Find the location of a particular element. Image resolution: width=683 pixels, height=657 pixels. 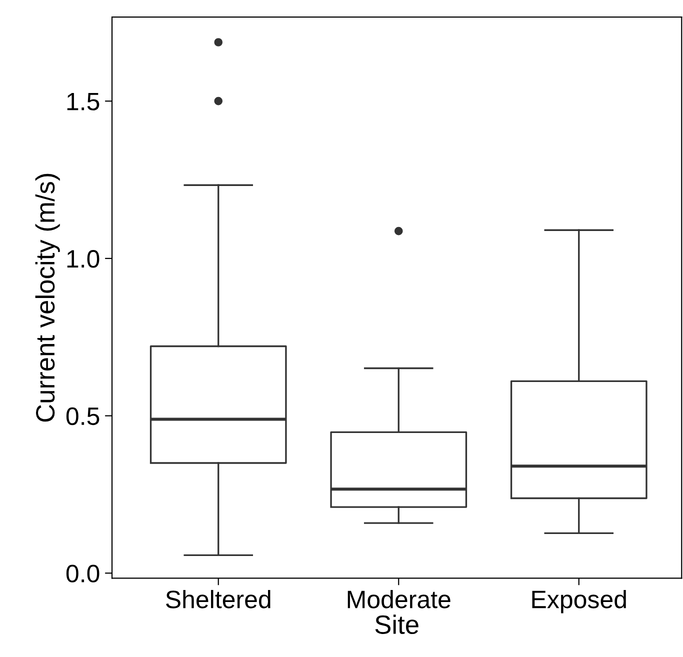

x-tick-label: Moderate is located at coordinates (399, 599).